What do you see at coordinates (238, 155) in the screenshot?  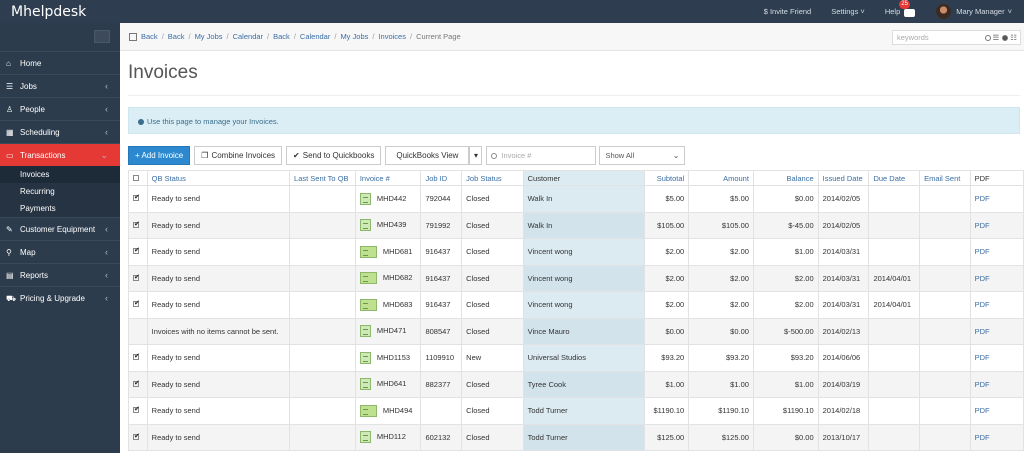 I see `combine-invoices-button: ❐ Combine Invoices` at bounding box center [238, 155].